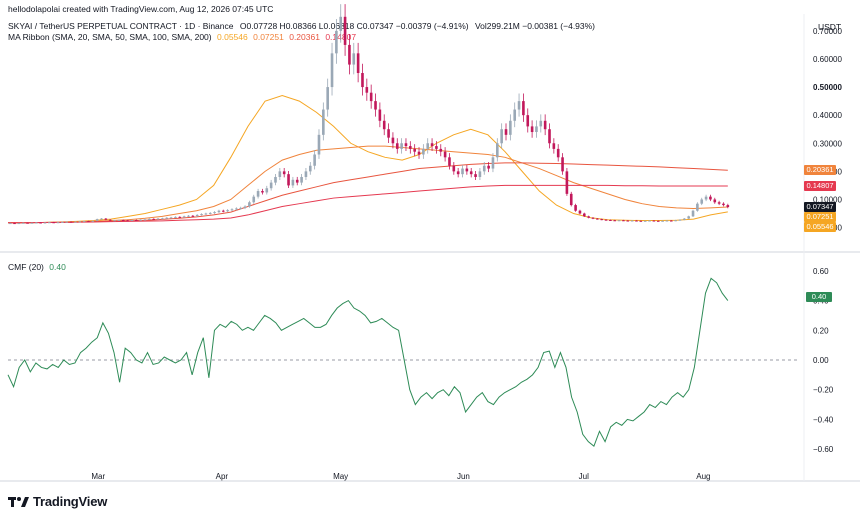 The height and width of the screenshot is (521, 860). Describe the element at coordinates (827, 87) in the screenshot. I see `price-tick-label: 0.50000` at that location.